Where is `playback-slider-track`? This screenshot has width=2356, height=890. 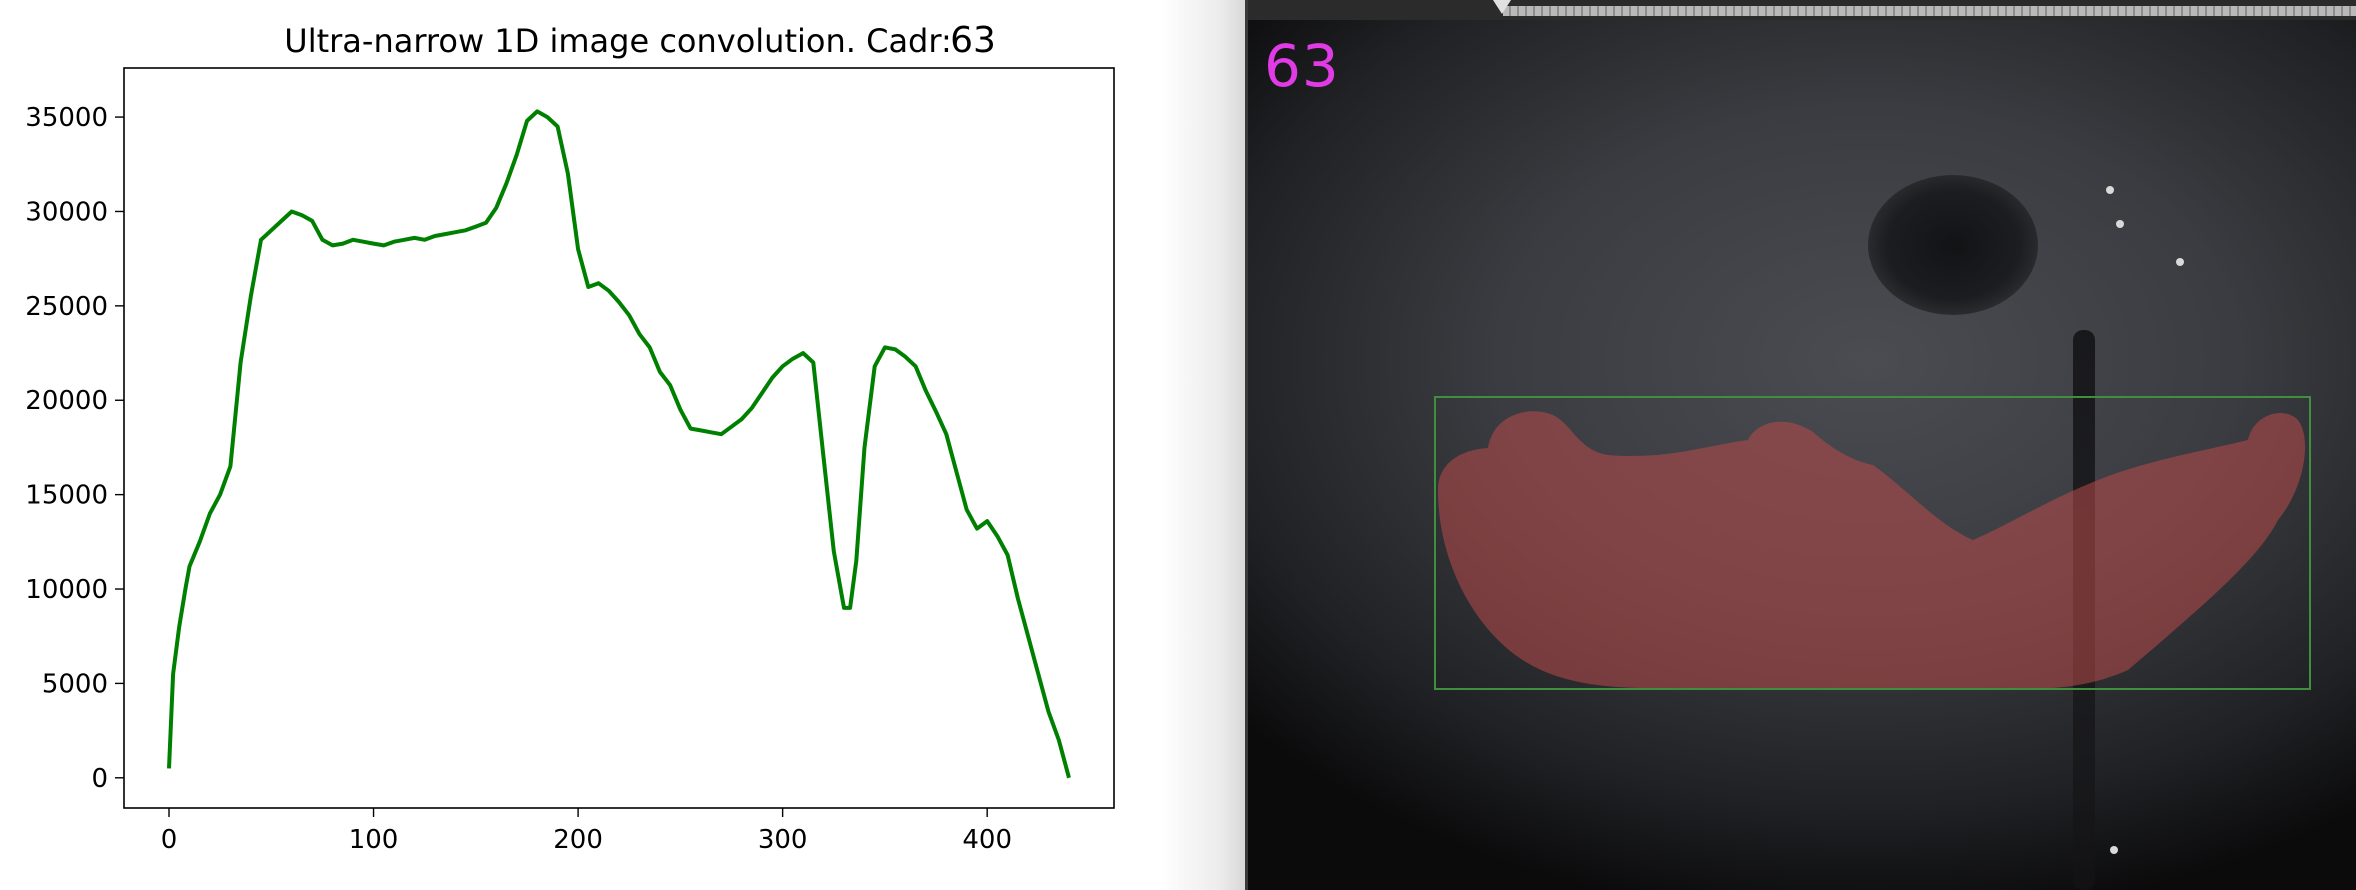
playback-slider-track is located at coordinates (1929, 11).